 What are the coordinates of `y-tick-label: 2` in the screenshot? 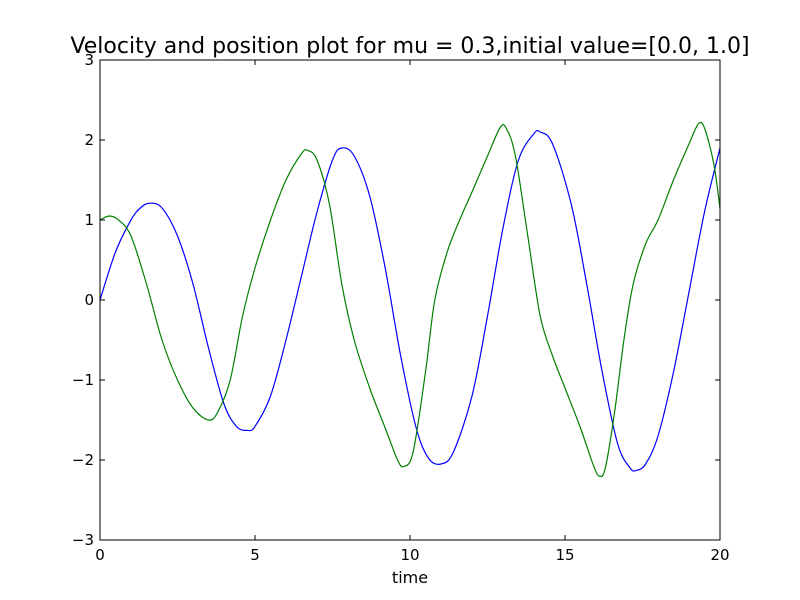 It's located at (89, 140).